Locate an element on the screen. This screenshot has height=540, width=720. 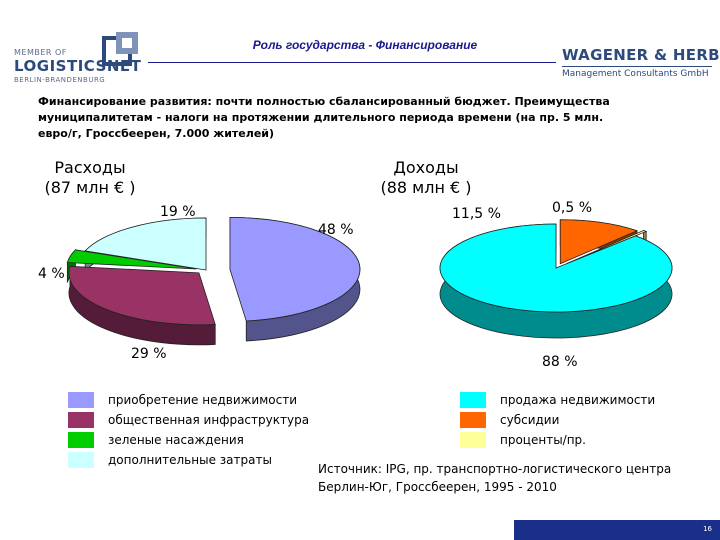
expenses-title-line2: (87 млн € ) is located at coordinates (90, 187).